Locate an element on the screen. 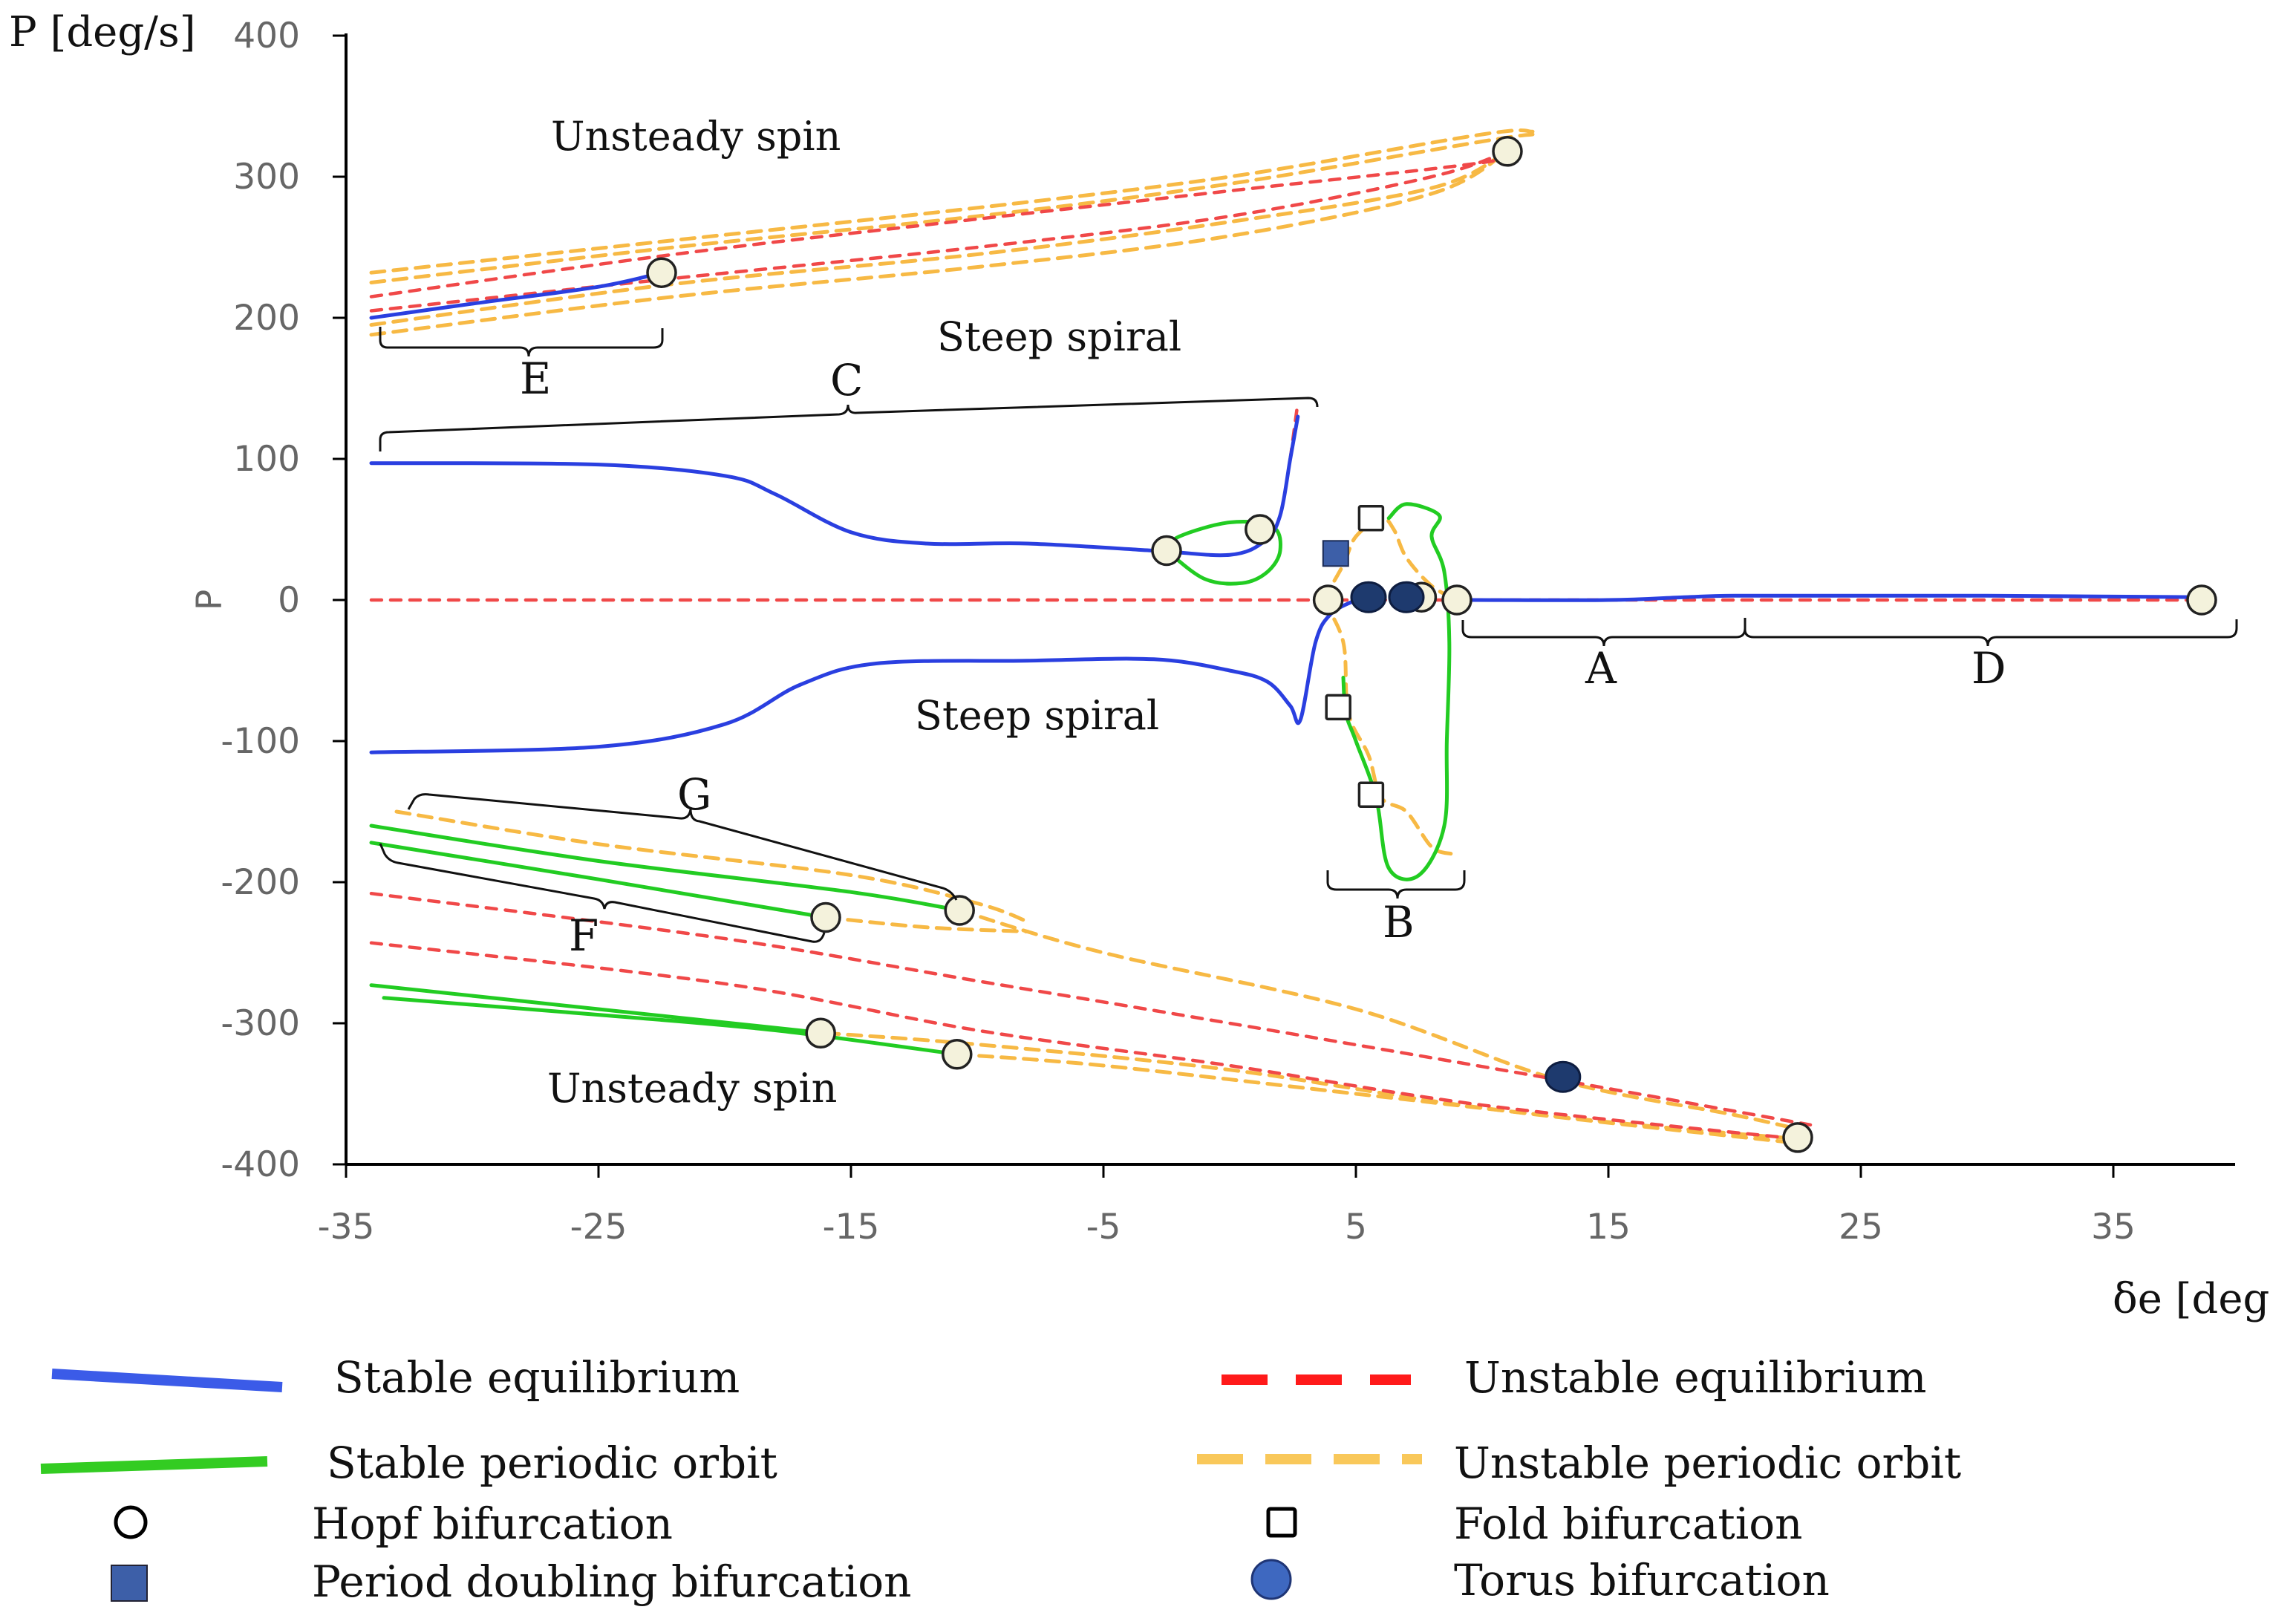  legend-hopf-label: Hopf bifurcation is located at coordinates (492, 1524).